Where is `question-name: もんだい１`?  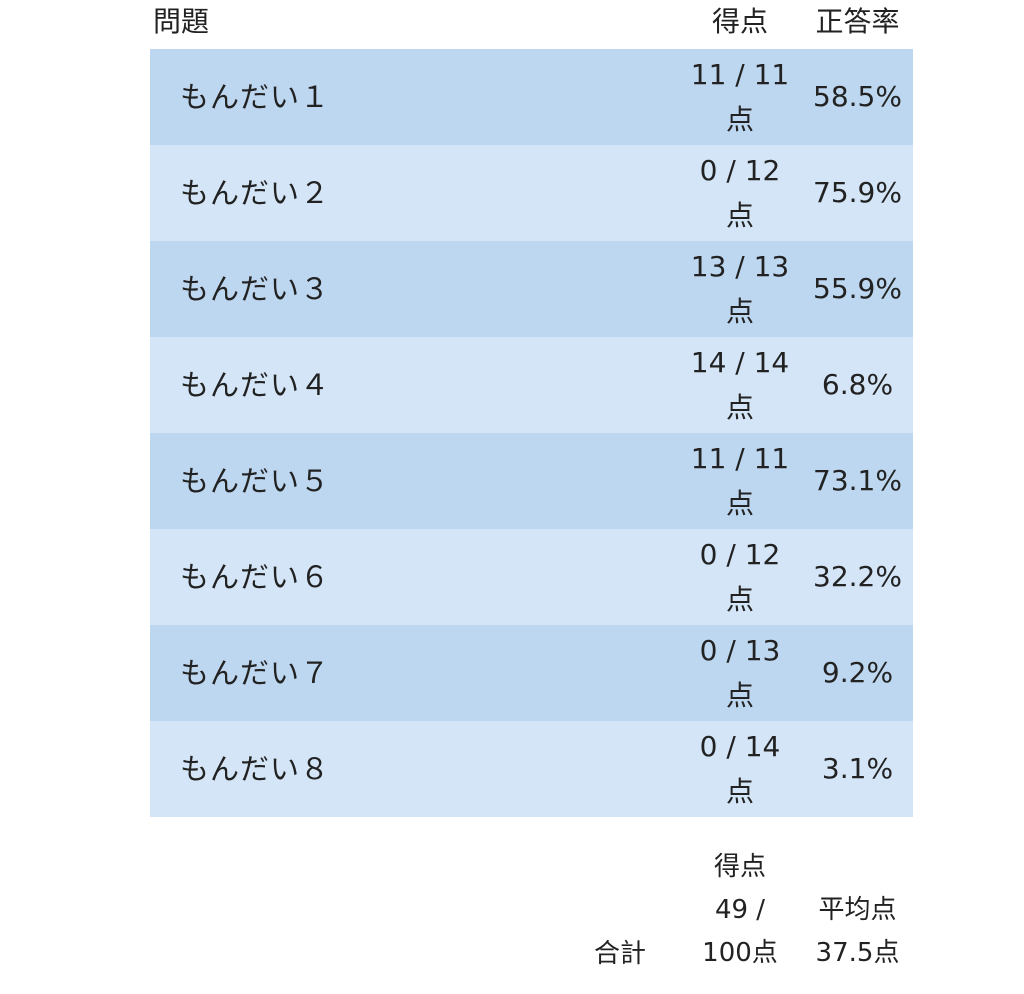
question-name: もんだい１ is located at coordinates (255, 97).